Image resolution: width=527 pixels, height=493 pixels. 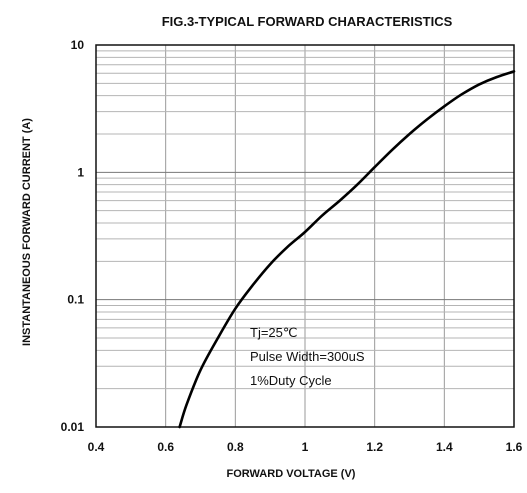 I want to click on x-tick-label: 1.4, so click(x=444, y=447).